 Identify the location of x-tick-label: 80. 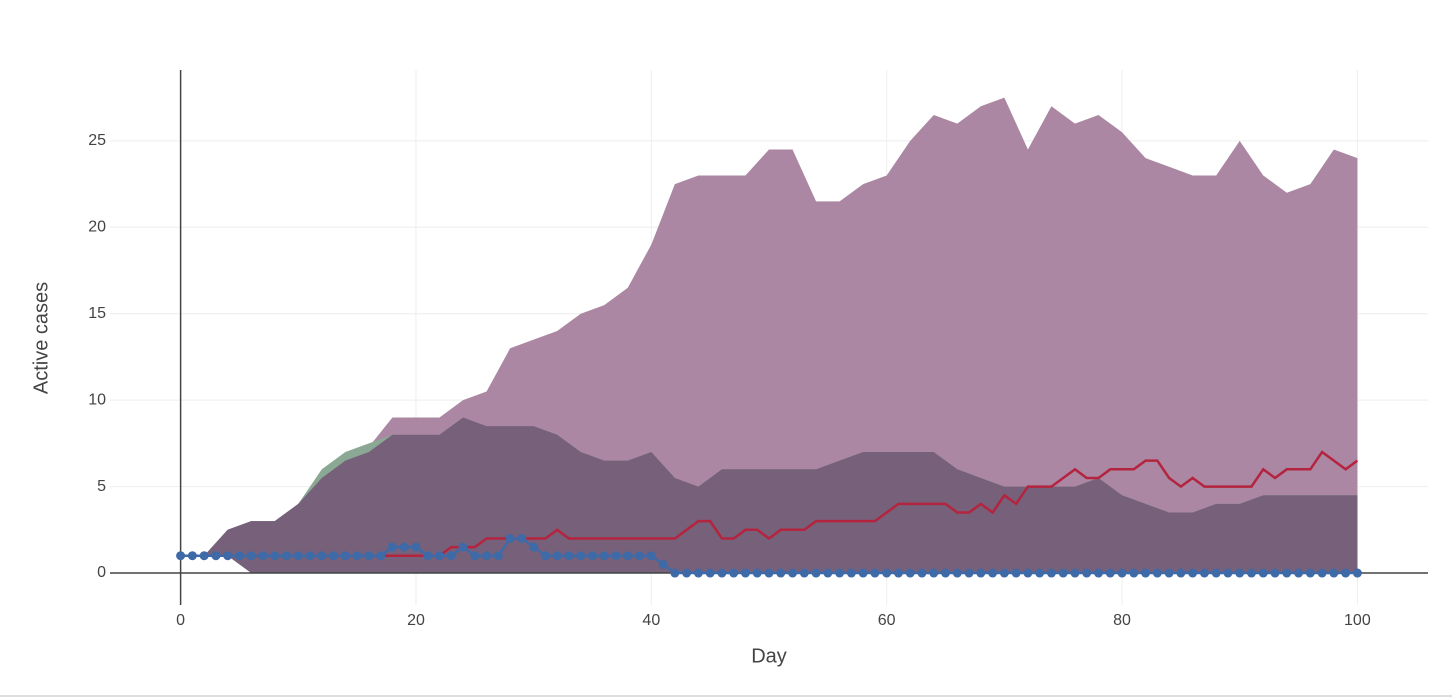
(1122, 620).